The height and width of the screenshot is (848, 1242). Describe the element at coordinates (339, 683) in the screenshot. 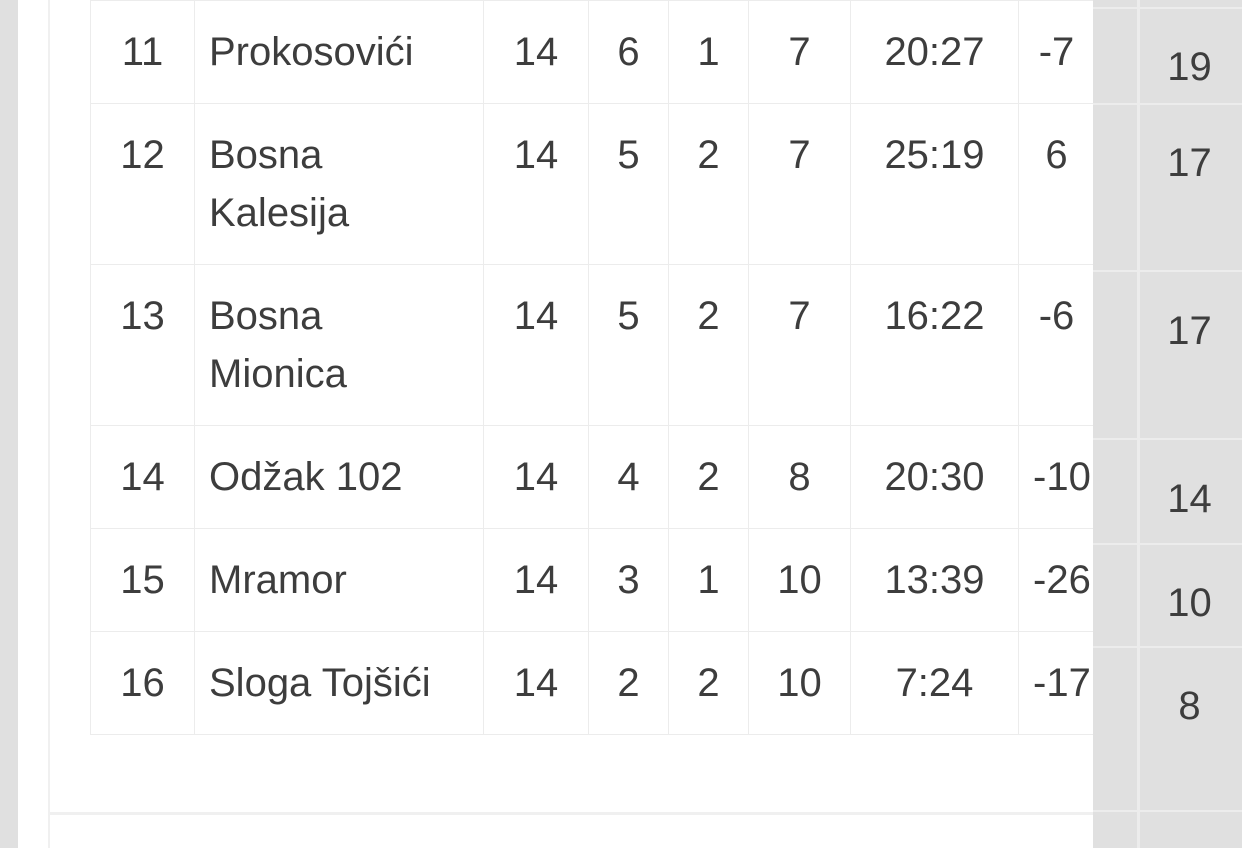

I see `cell-team: Sloga Tojšići` at that location.